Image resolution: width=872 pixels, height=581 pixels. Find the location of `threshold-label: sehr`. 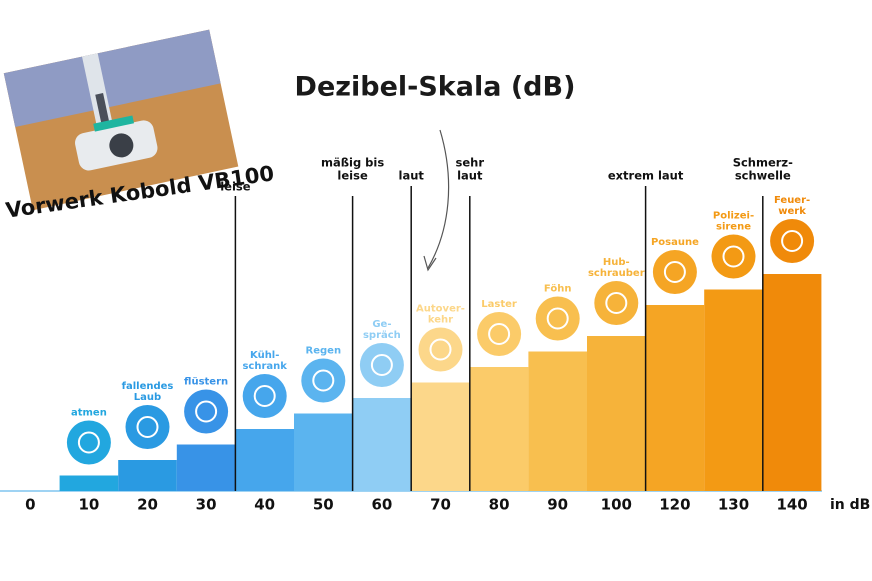

threshold-label: sehr is located at coordinates (470, 163).